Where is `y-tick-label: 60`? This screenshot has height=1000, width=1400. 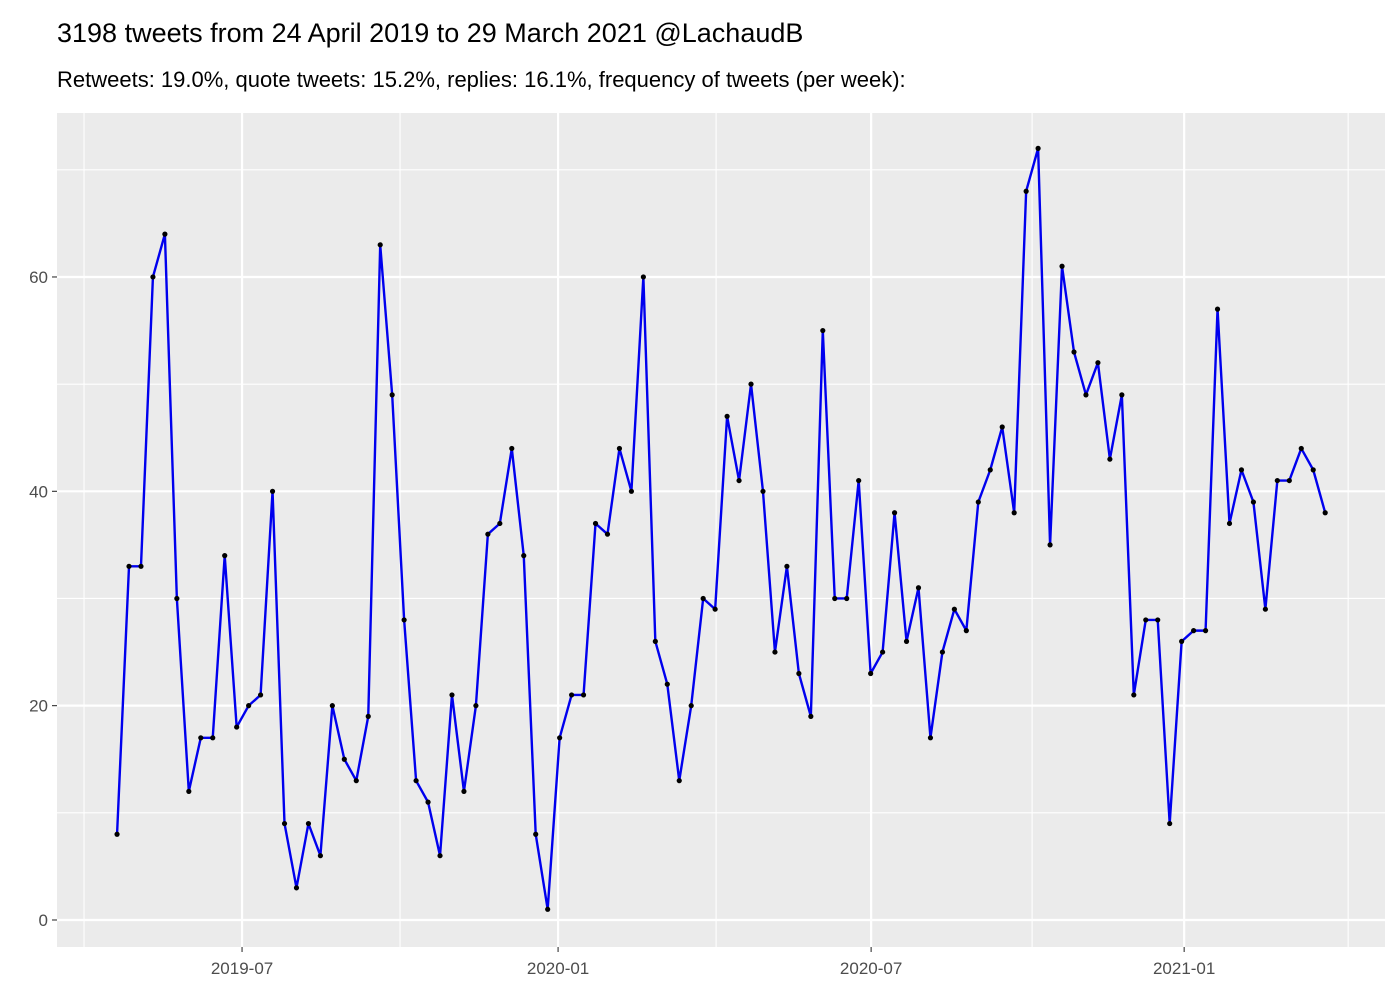
y-tick-label: 60 is located at coordinates (38, 277).